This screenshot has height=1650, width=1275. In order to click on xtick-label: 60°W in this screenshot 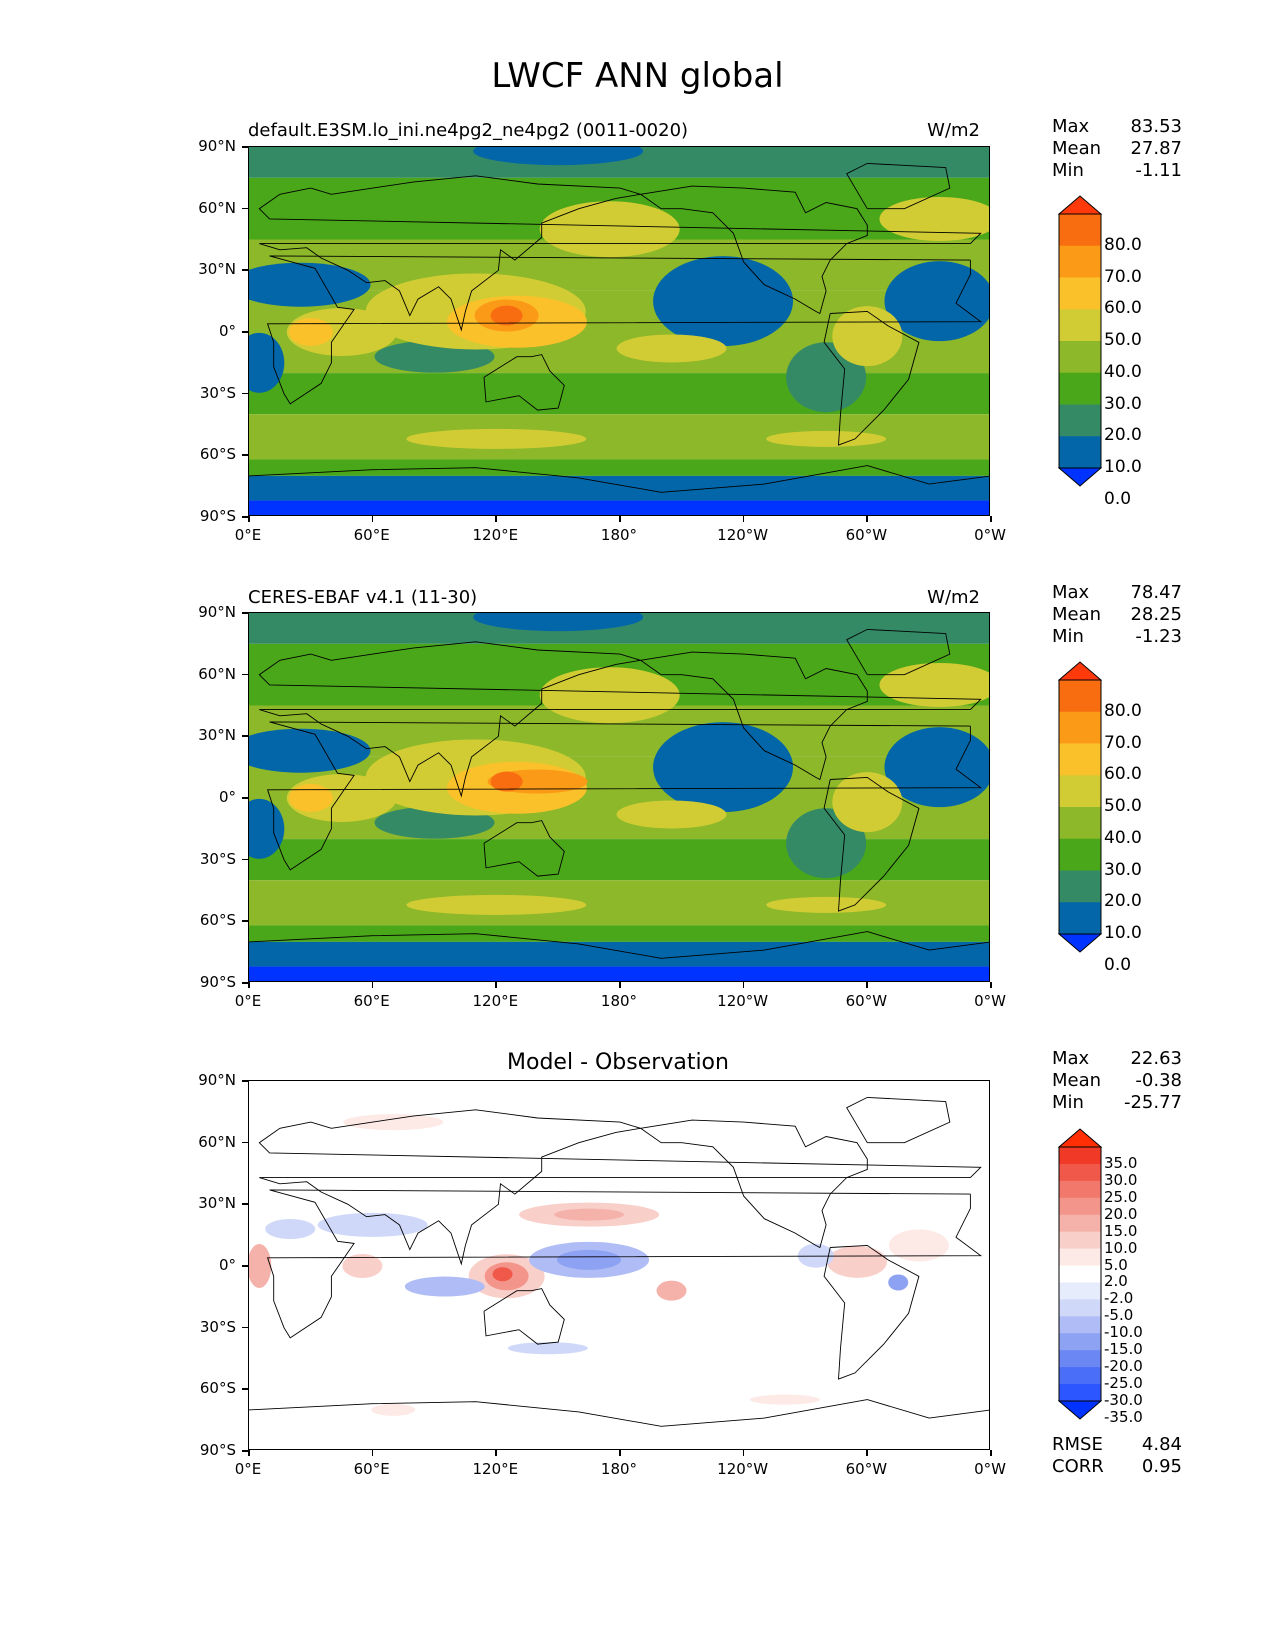, I will do `click(866, 535)`.